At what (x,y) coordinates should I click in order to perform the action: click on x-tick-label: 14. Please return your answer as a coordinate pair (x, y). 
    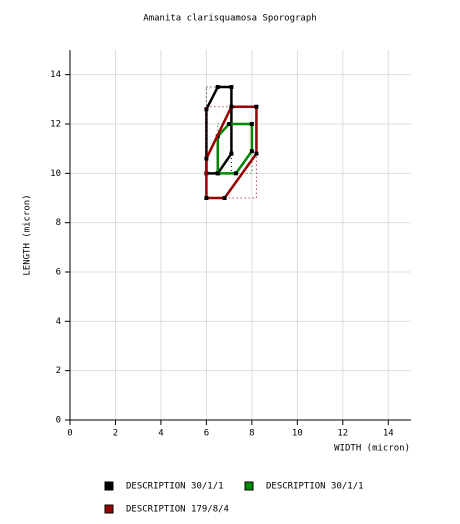
    Looking at the image, I should click on (388, 434).